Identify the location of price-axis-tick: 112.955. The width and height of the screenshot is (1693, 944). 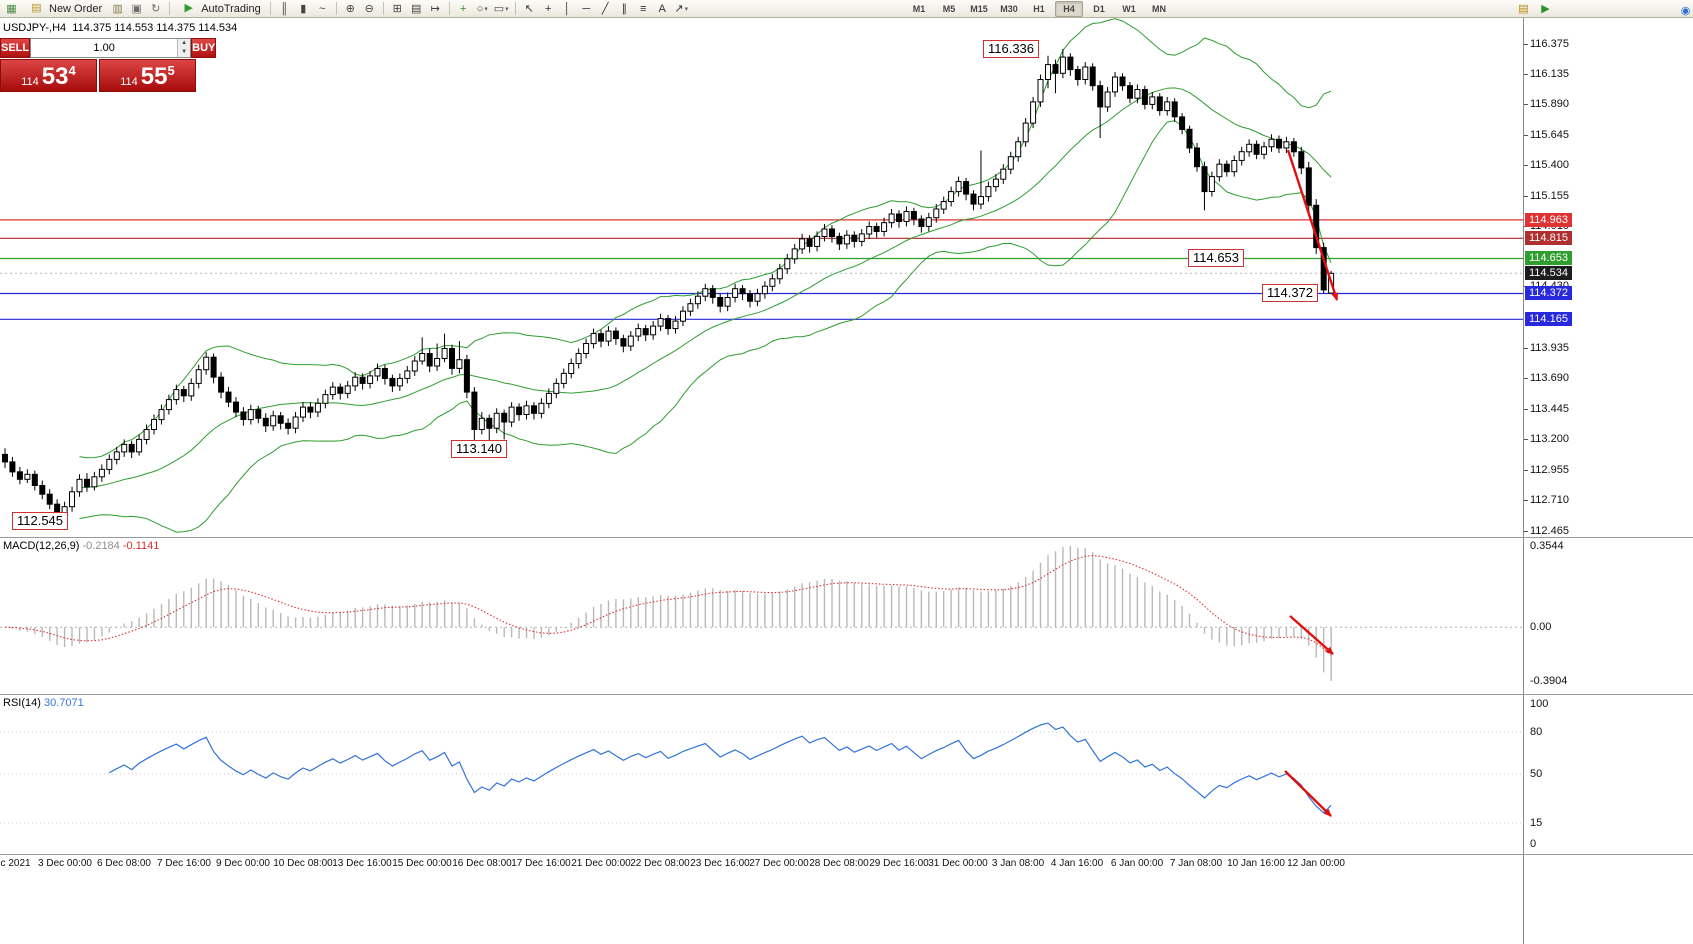
(1549, 470).